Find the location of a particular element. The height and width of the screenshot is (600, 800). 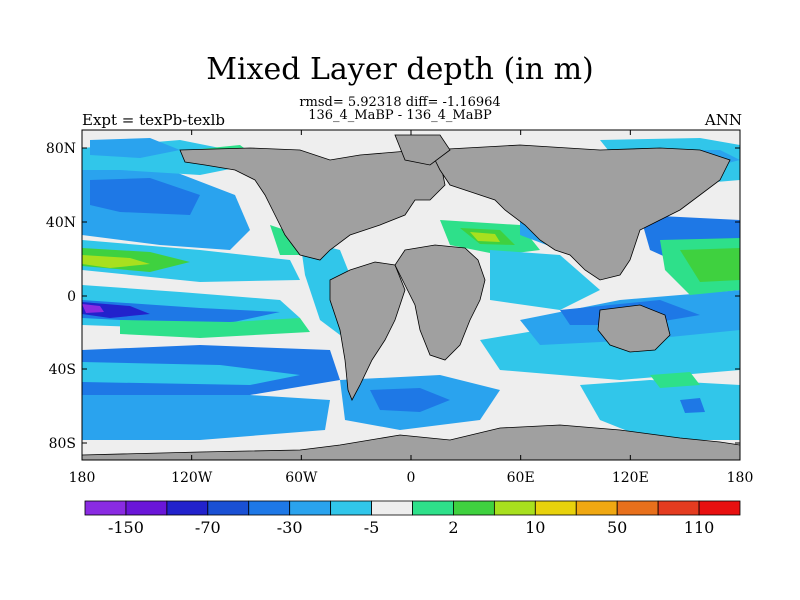

map-title: Mixed Layer depth (in m) is located at coordinates (400, 69).